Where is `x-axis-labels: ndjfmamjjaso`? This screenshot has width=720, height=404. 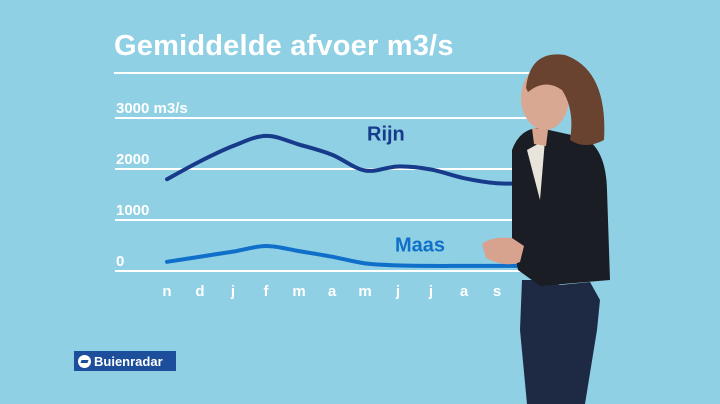 x-axis-labels: ndjfmamjjaso is located at coordinates (348, 291).